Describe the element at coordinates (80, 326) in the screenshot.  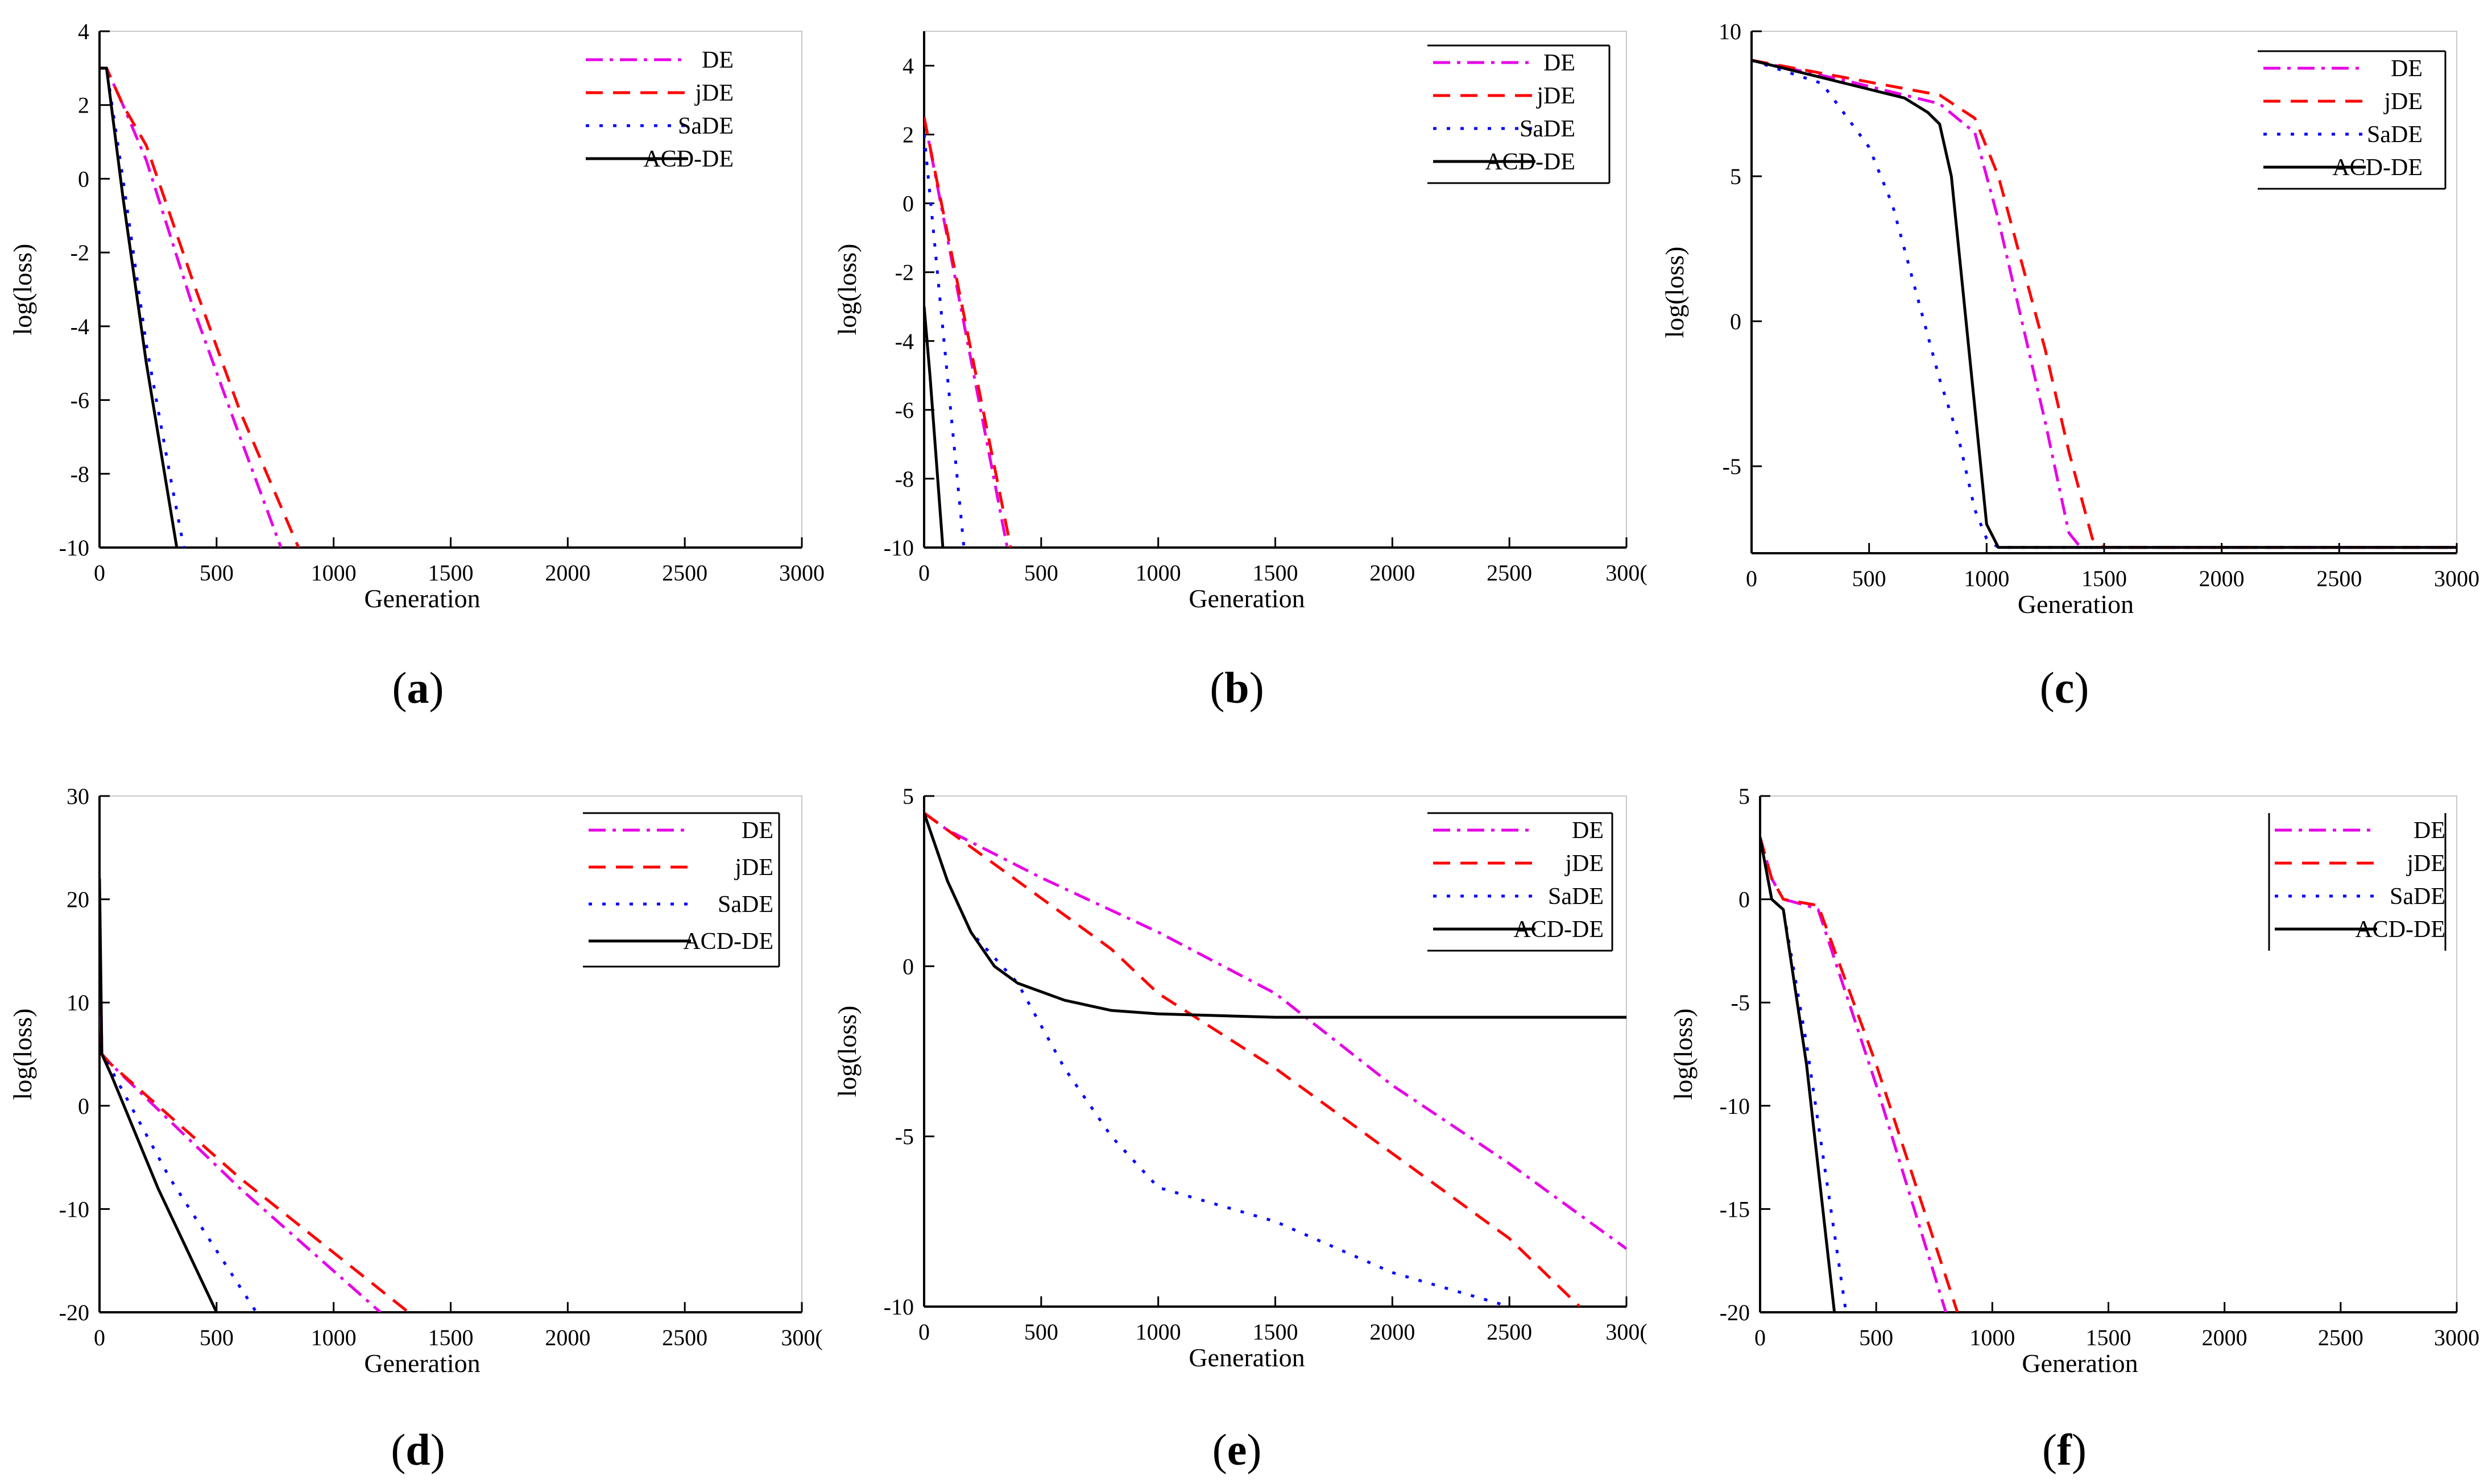
I see `y-tick-label: -4` at that location.